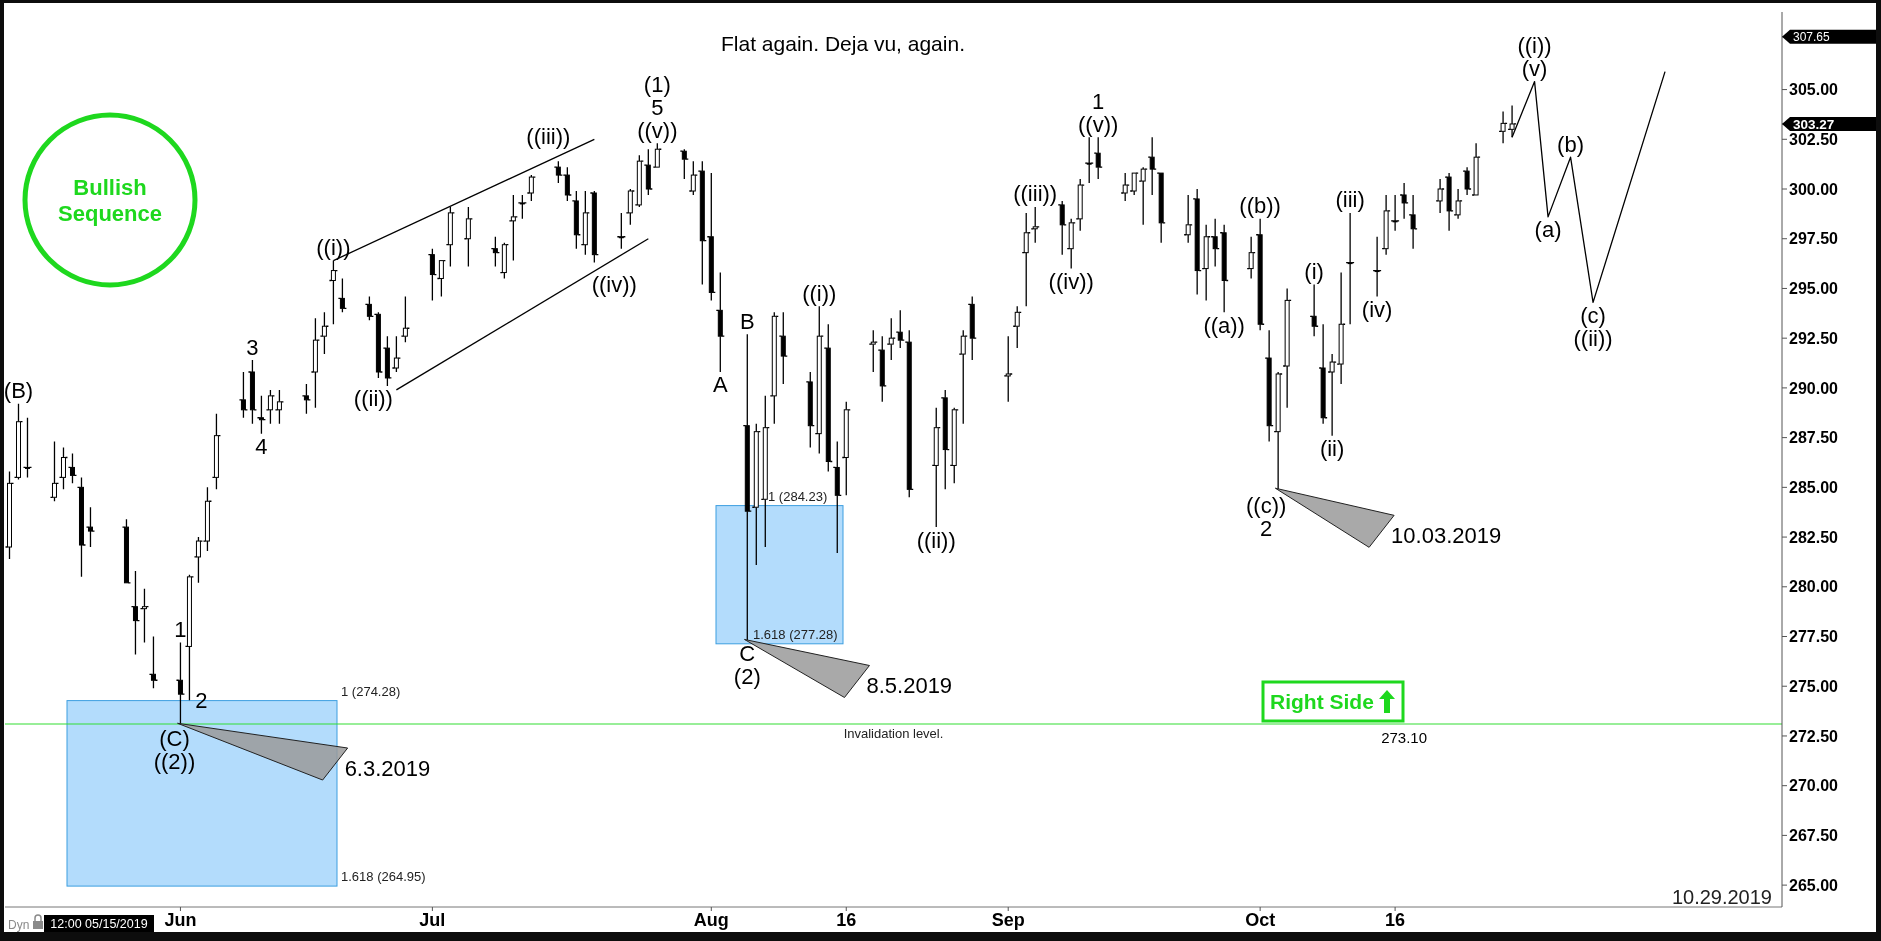  What do you see at coordinates (99, 923) in the screenshot?
I see `text: 12:00 05/15/2019` at bounding box center [99, 923].